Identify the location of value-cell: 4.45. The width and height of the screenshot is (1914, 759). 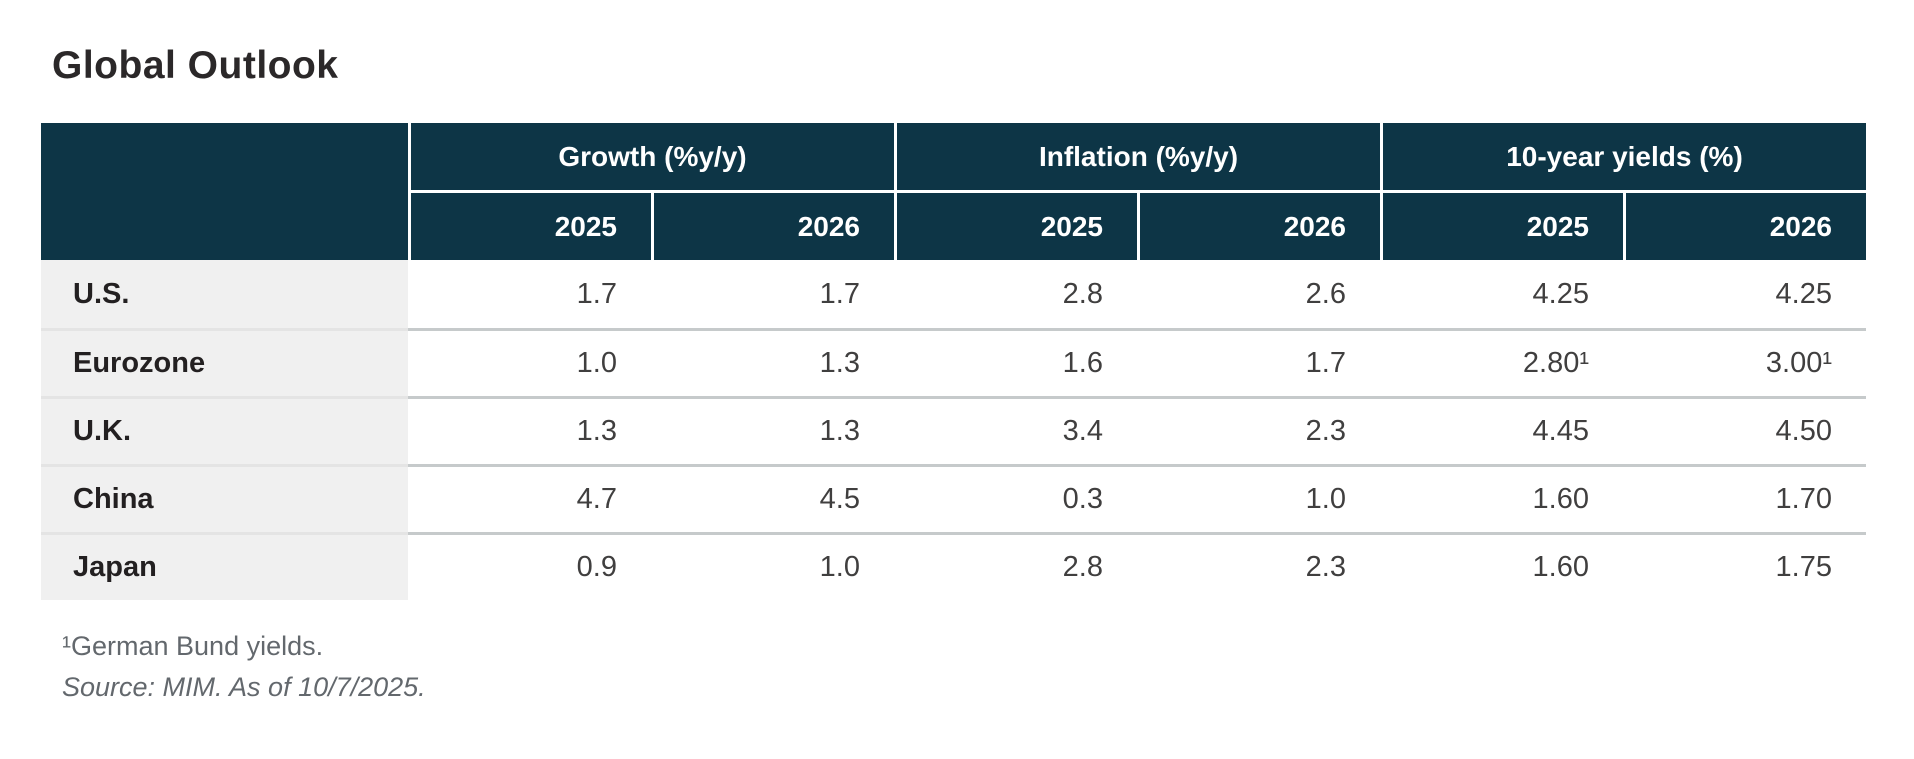
(1501, 430).